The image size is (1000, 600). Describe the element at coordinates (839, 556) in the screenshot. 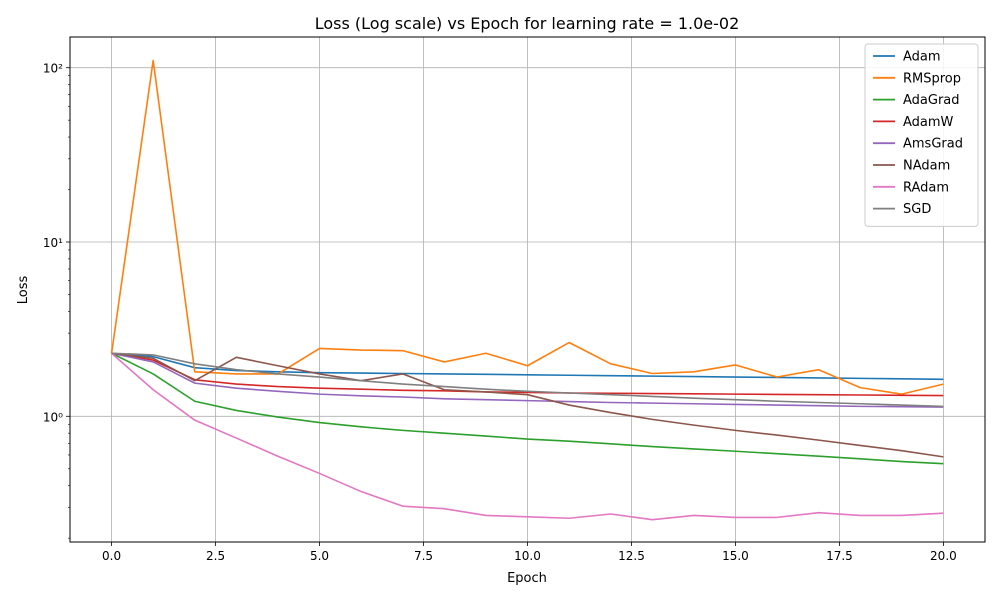

I see `x-tick-label: 17.5` at that location.